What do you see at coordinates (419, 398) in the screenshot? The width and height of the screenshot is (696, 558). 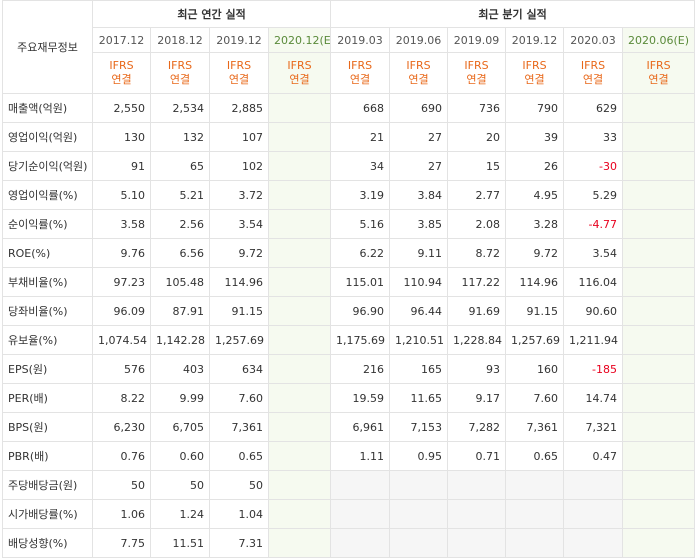 I see `table-cell: 11.65` at bounding box center [419, 398].